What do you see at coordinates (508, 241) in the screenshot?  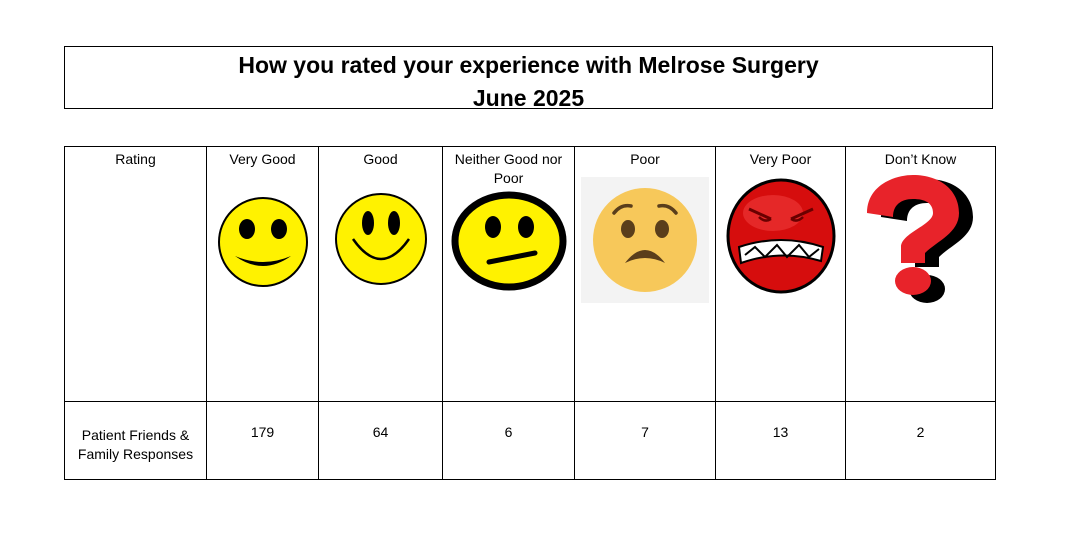 I see `neutral-face-icon` at bounding box center [508, 241].